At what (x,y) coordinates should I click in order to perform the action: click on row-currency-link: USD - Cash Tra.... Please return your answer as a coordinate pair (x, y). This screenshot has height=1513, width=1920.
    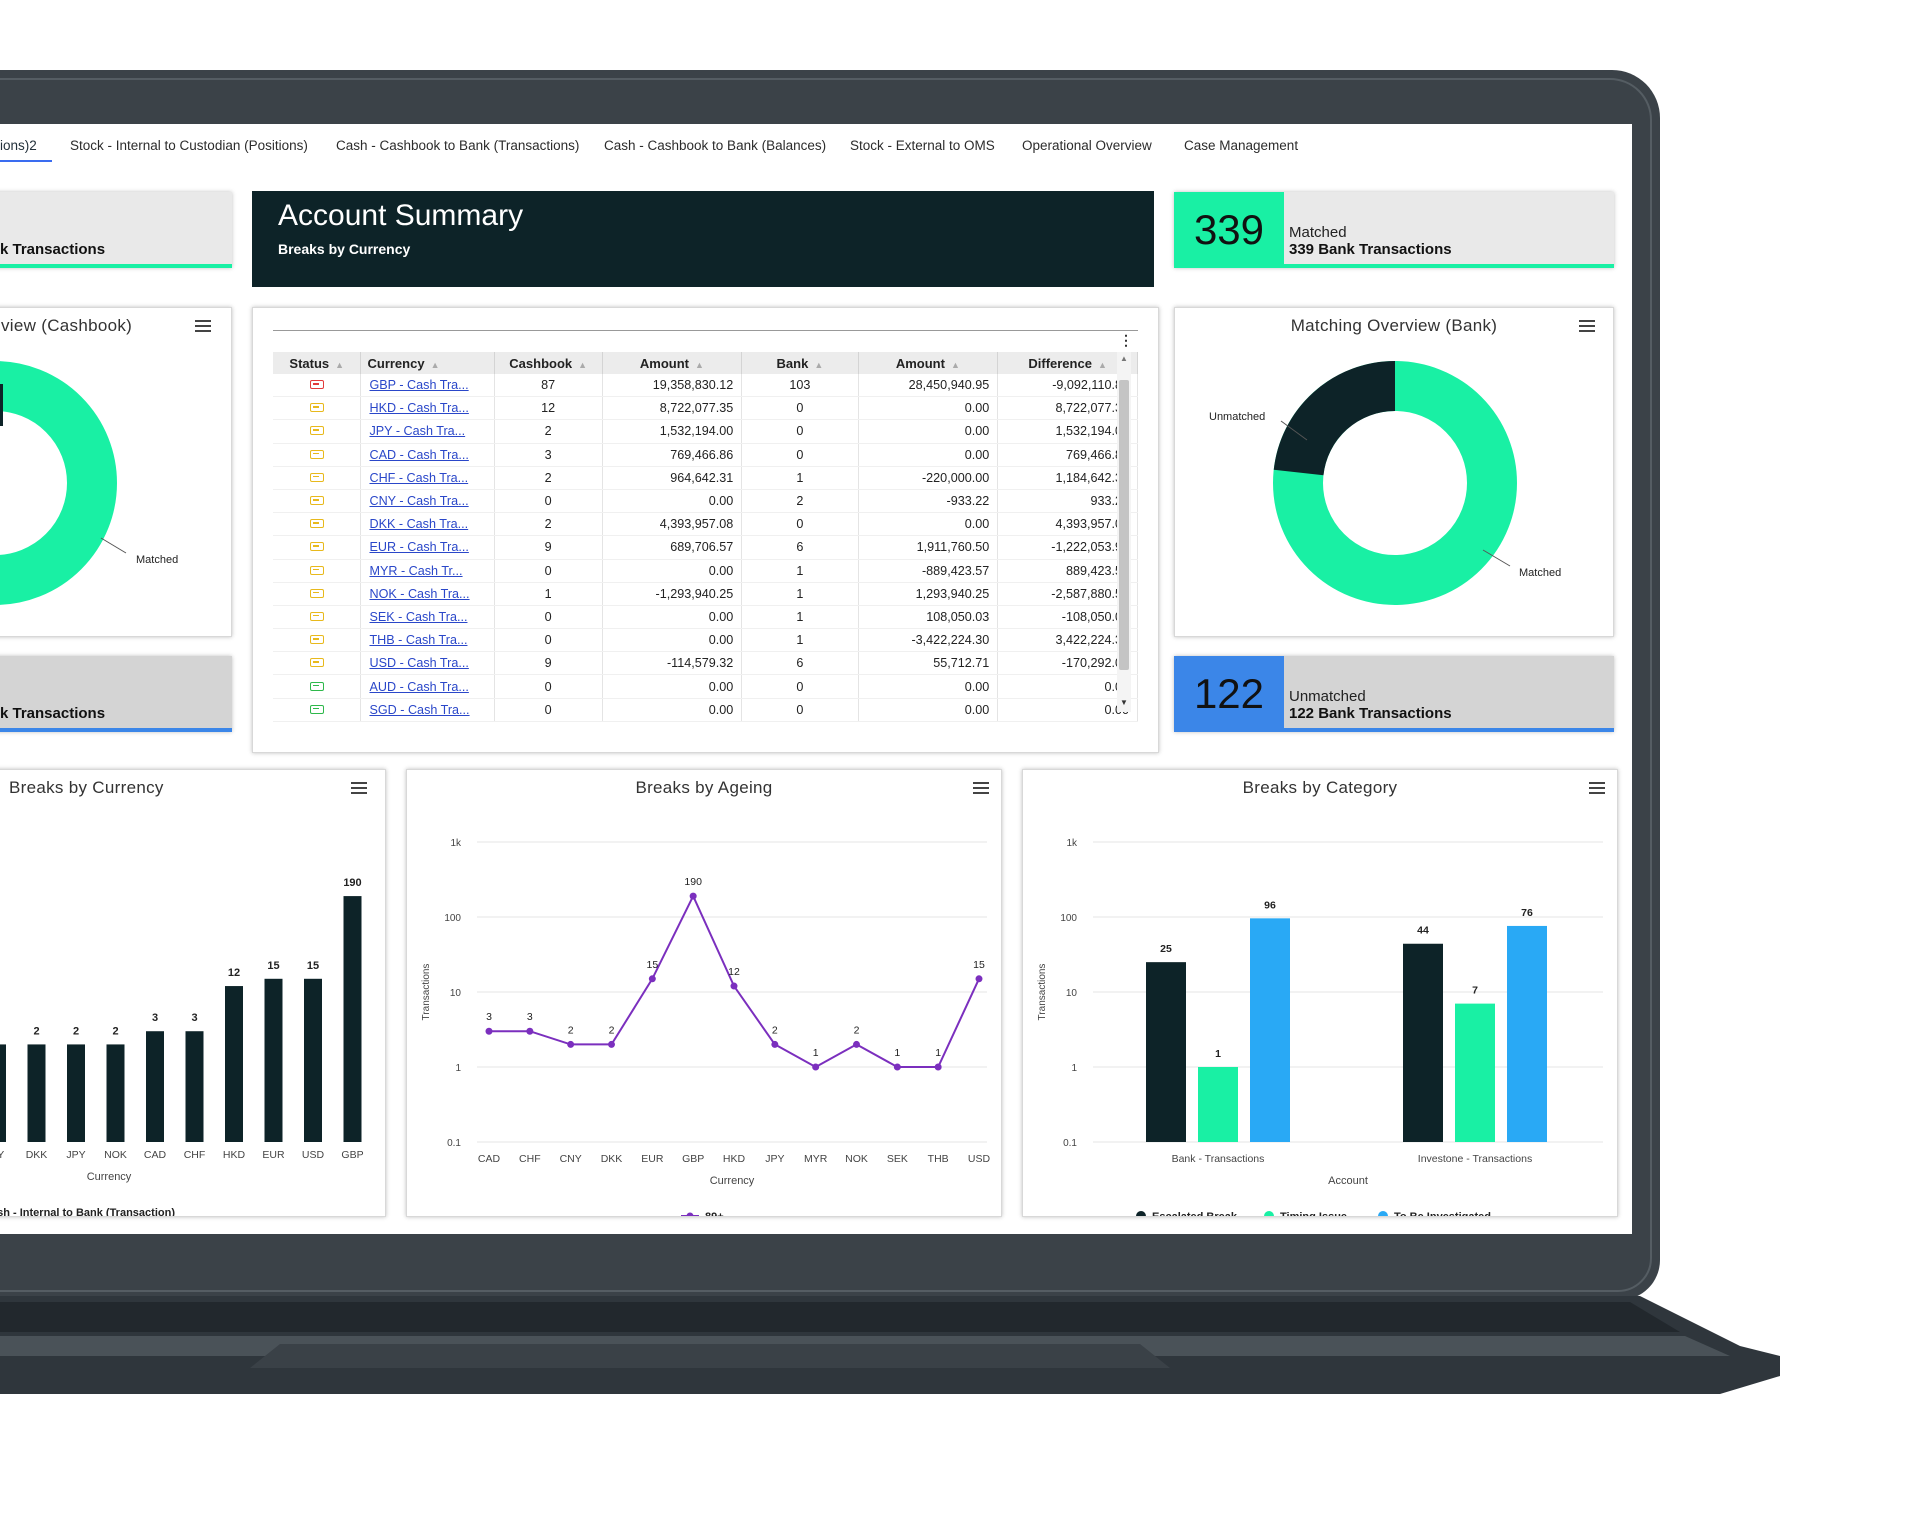
    Looking at the image, I should click on (427, 663).